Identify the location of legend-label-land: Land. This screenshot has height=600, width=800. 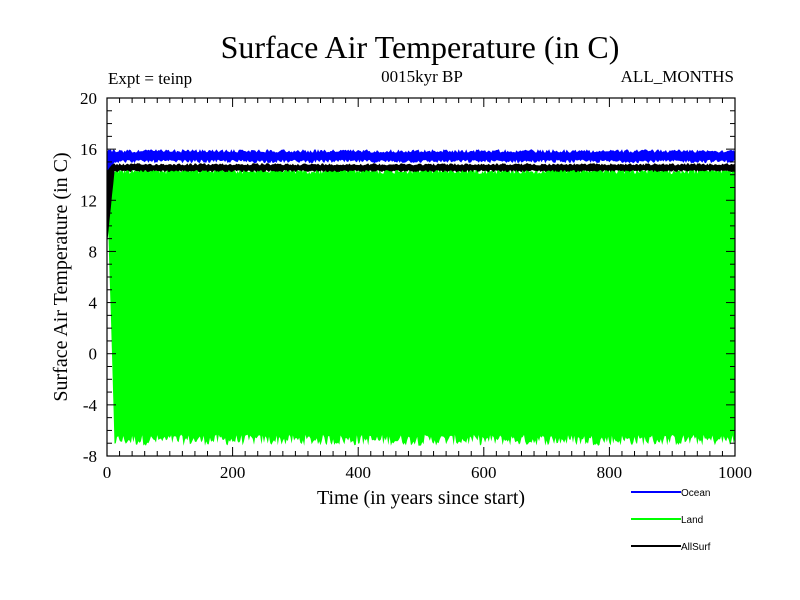
(692, 520).